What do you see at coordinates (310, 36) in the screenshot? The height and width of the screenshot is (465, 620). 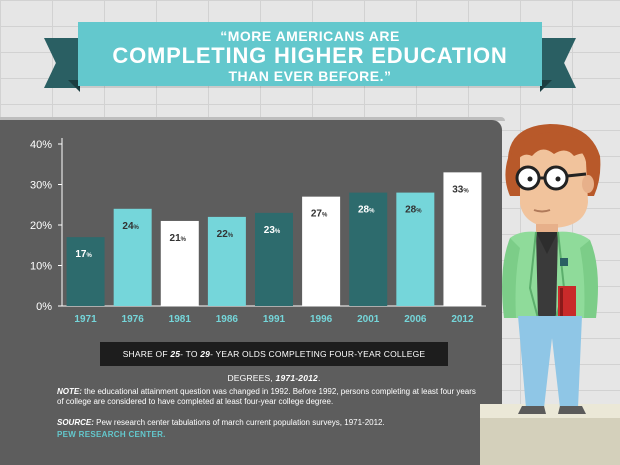 I see `title-line-1: “MORE AMERICANS ARE` at bounding box center [310, 36].